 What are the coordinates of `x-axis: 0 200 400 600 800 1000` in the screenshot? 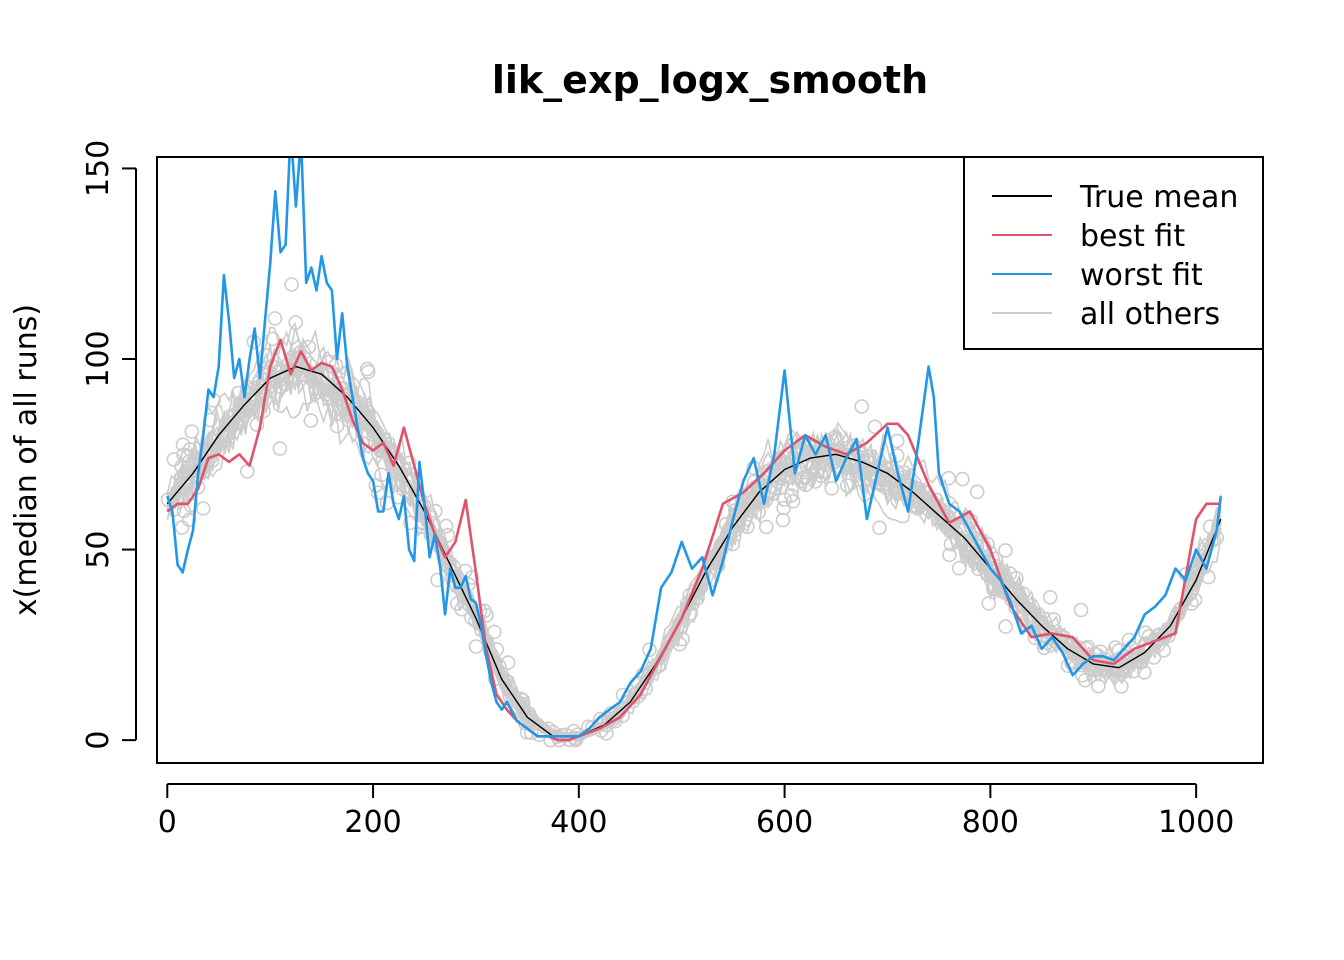 It's located at (696, 811).